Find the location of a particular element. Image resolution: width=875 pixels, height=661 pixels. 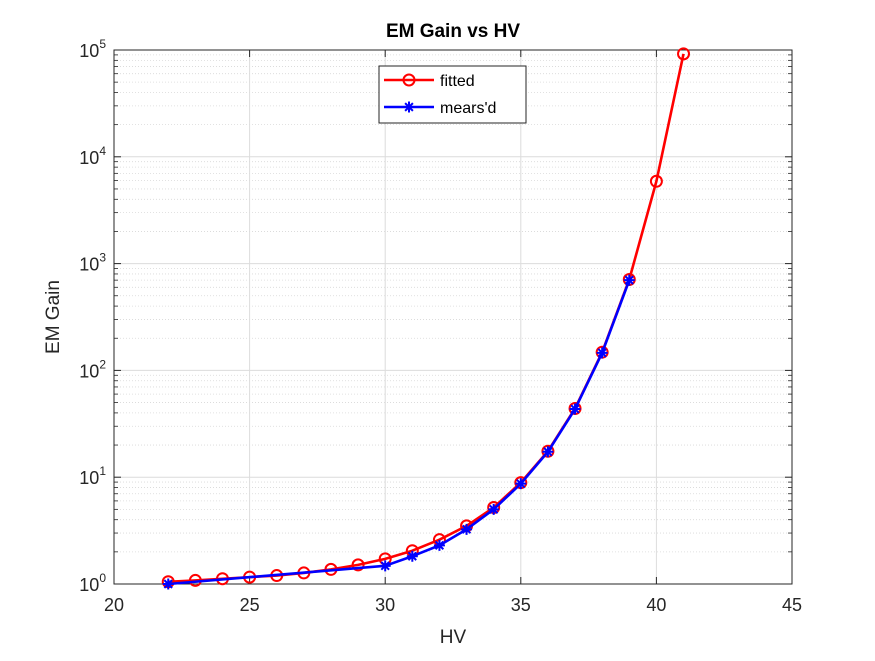

x-axis-label: HV is located at coordinates (453, 637).